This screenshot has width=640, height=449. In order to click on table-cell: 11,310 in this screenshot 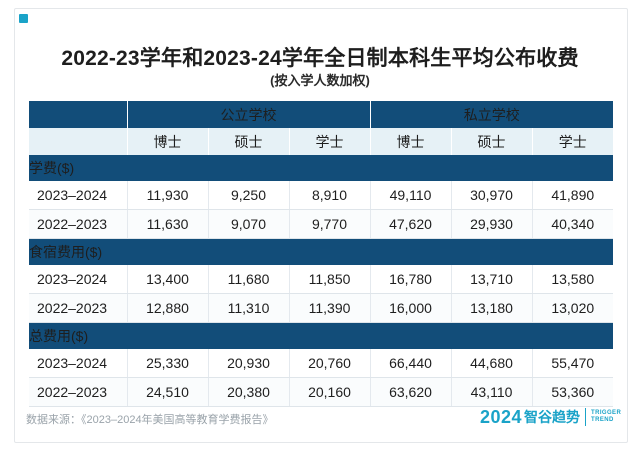, I will do `click(249, 308)`.